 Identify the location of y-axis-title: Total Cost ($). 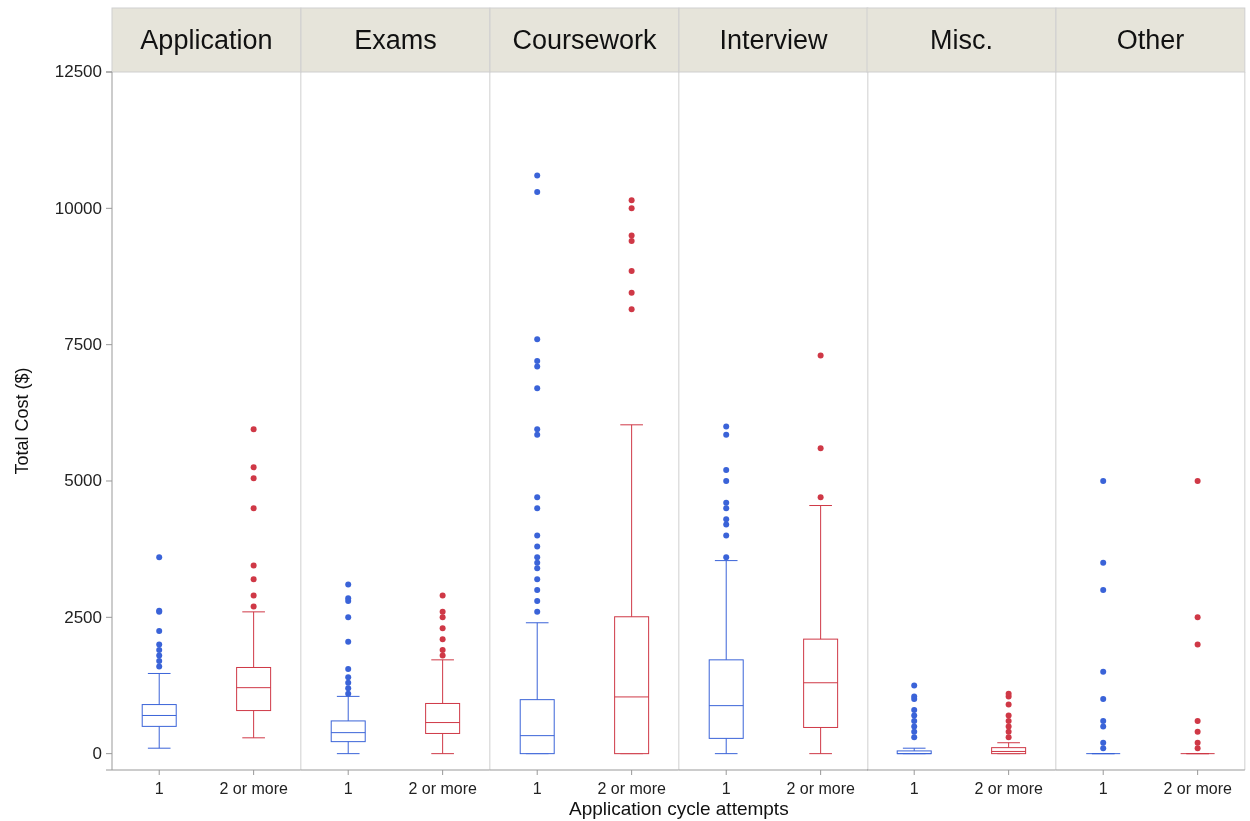
(22, 421).